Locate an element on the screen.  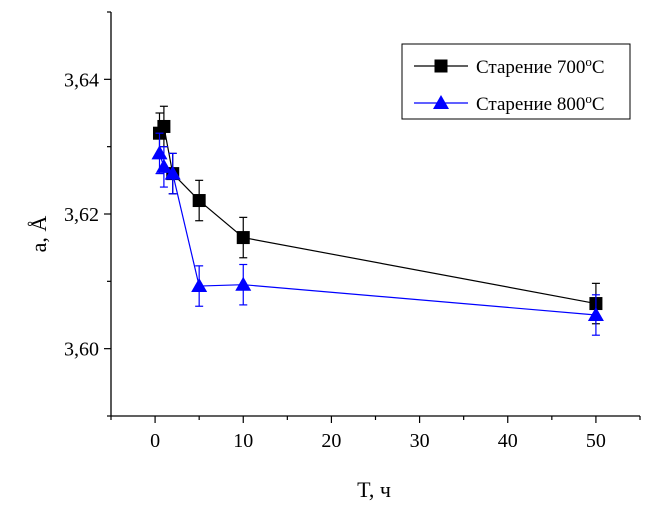
x-tick-label: 0 is located at coordinates (155, 441).